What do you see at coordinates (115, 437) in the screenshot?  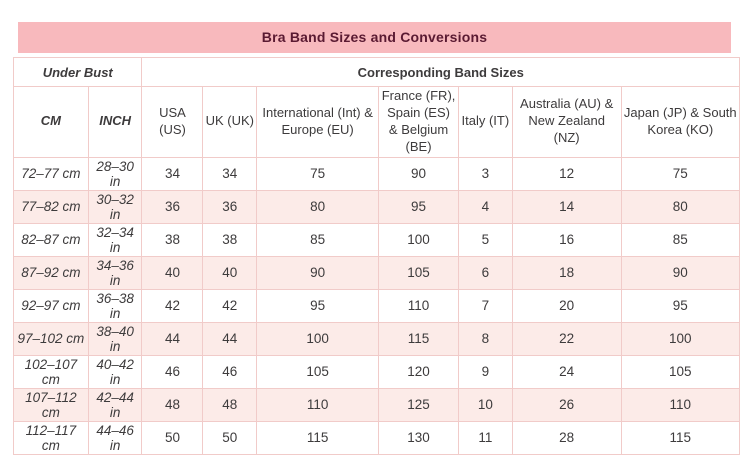 I see `table-cell: 44–46 in` at bounding box center [115, 437].